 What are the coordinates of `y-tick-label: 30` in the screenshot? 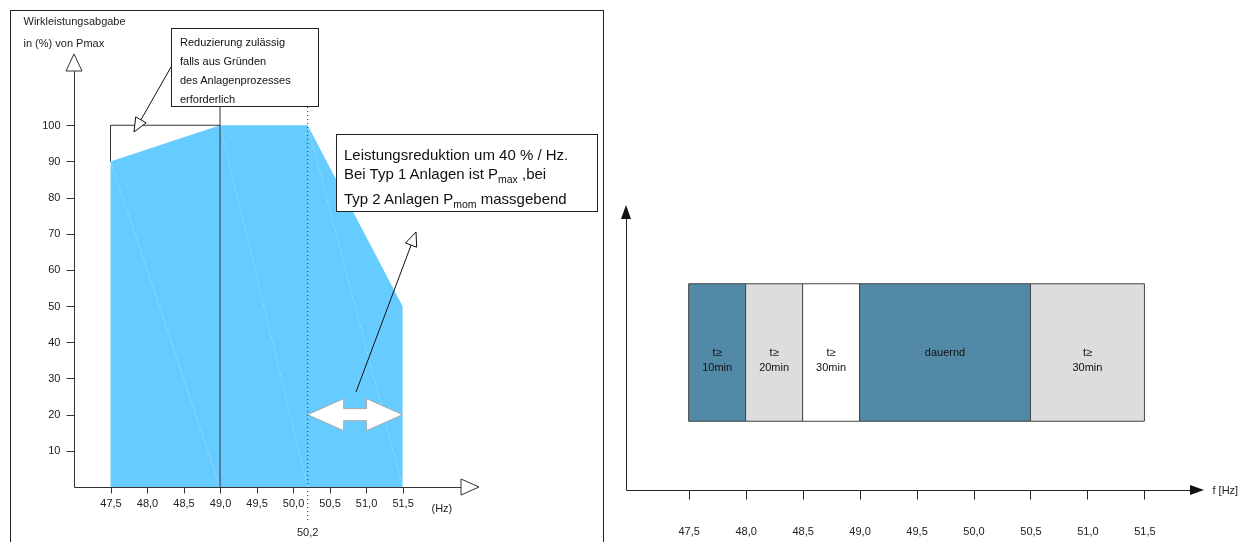 It's located at (54, 377).